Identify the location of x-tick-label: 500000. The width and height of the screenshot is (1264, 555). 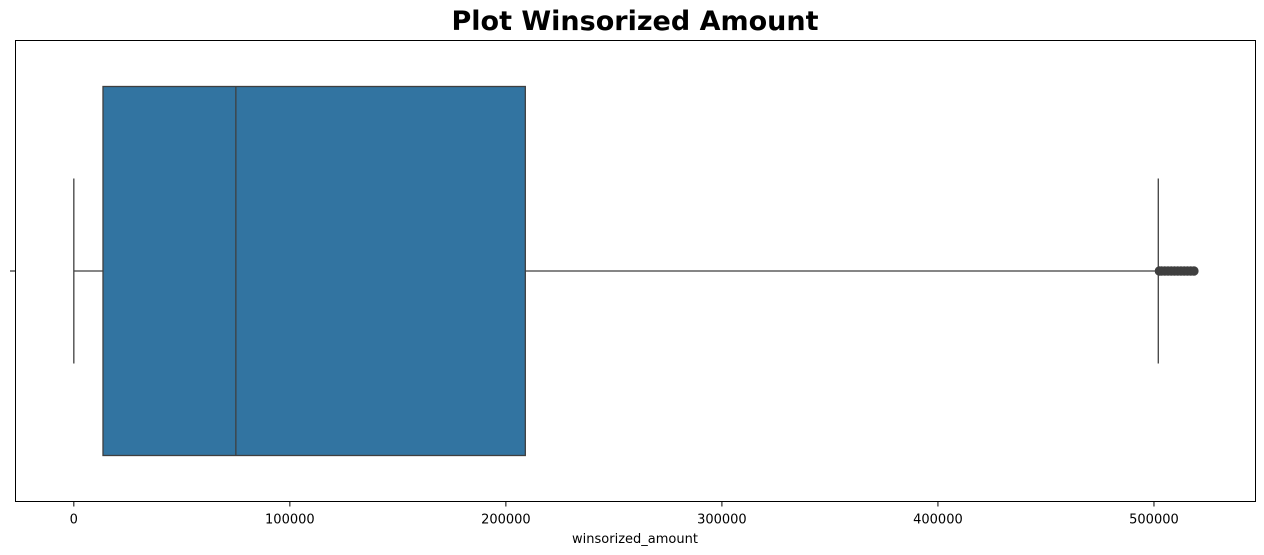
(1154, 520).